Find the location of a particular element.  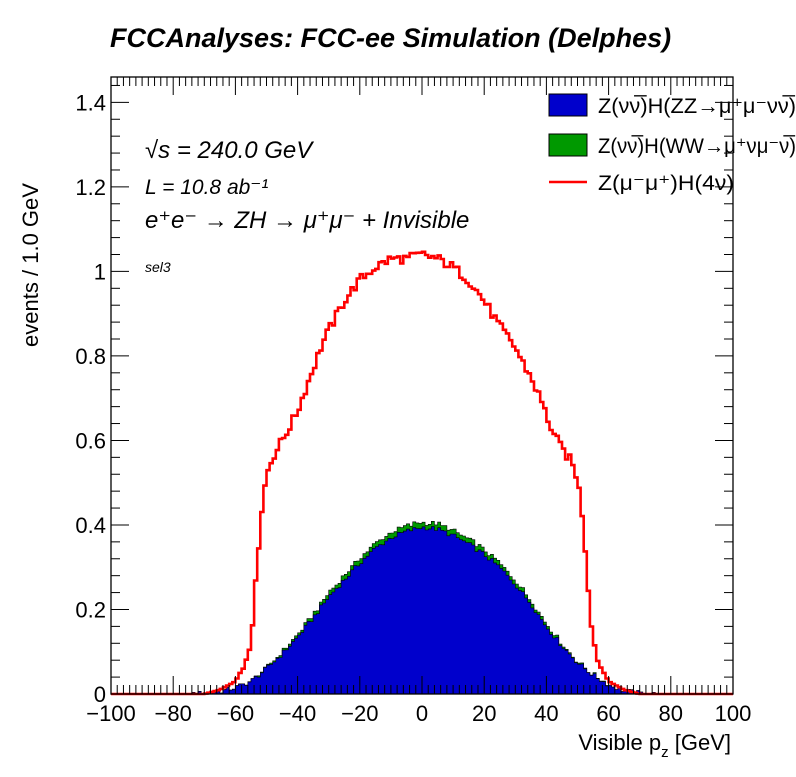

y-tick-label: 0.2 is located at coordinates (90, 609).